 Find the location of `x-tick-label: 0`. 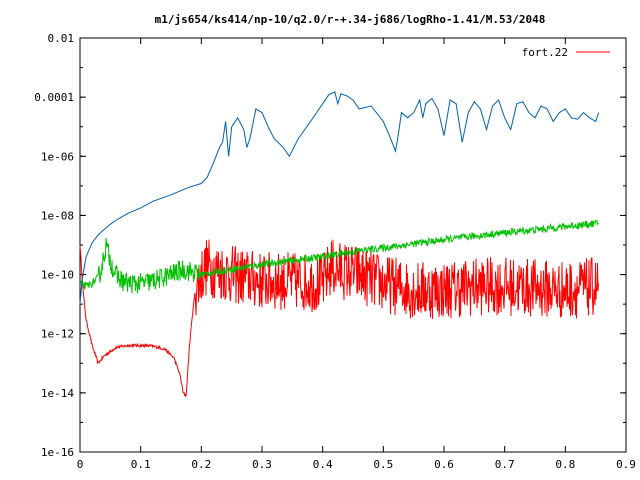

x-tick-label: 0 is located at coordinates (80, 464).